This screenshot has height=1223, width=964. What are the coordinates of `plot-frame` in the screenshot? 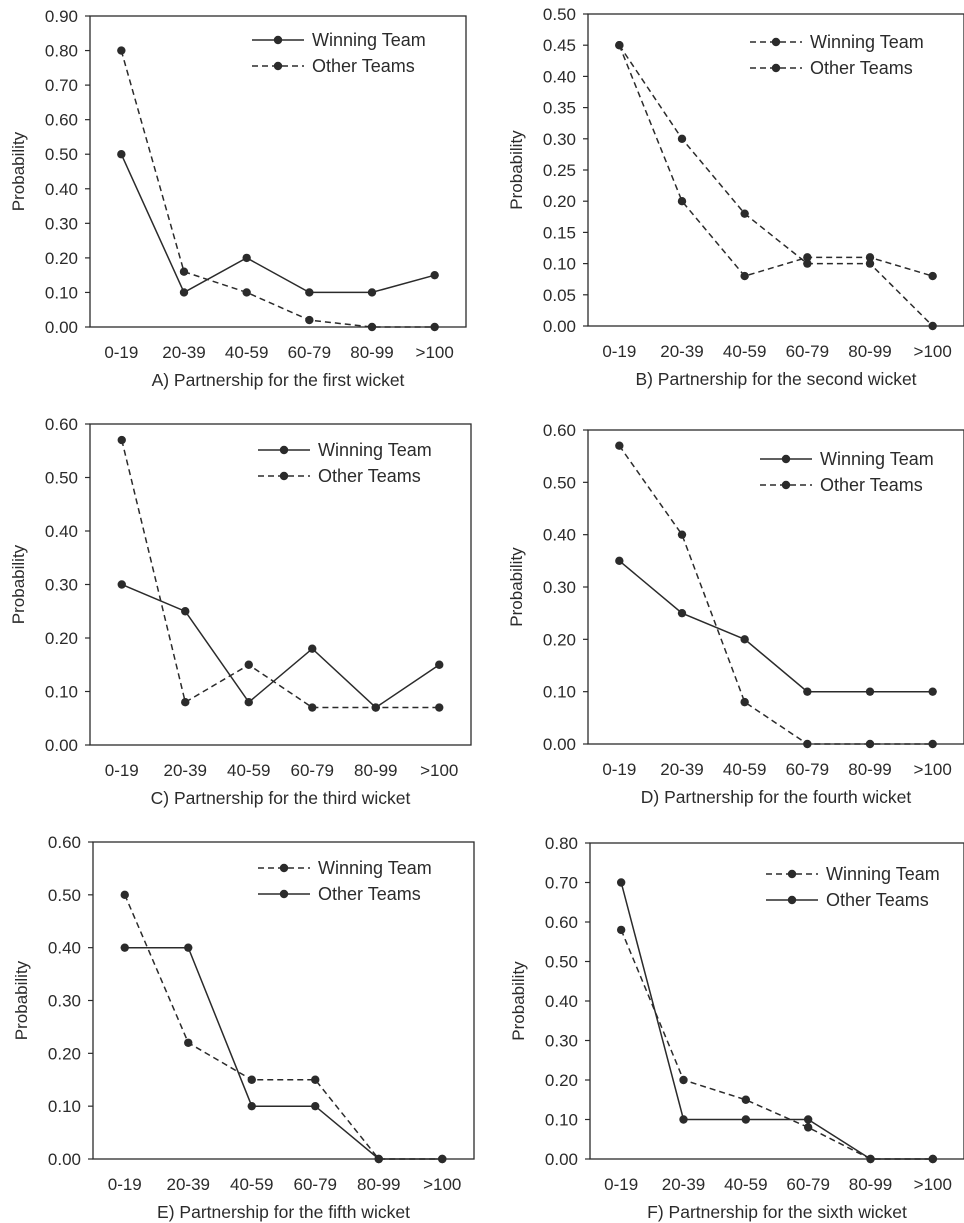 It's located at (278, 171).